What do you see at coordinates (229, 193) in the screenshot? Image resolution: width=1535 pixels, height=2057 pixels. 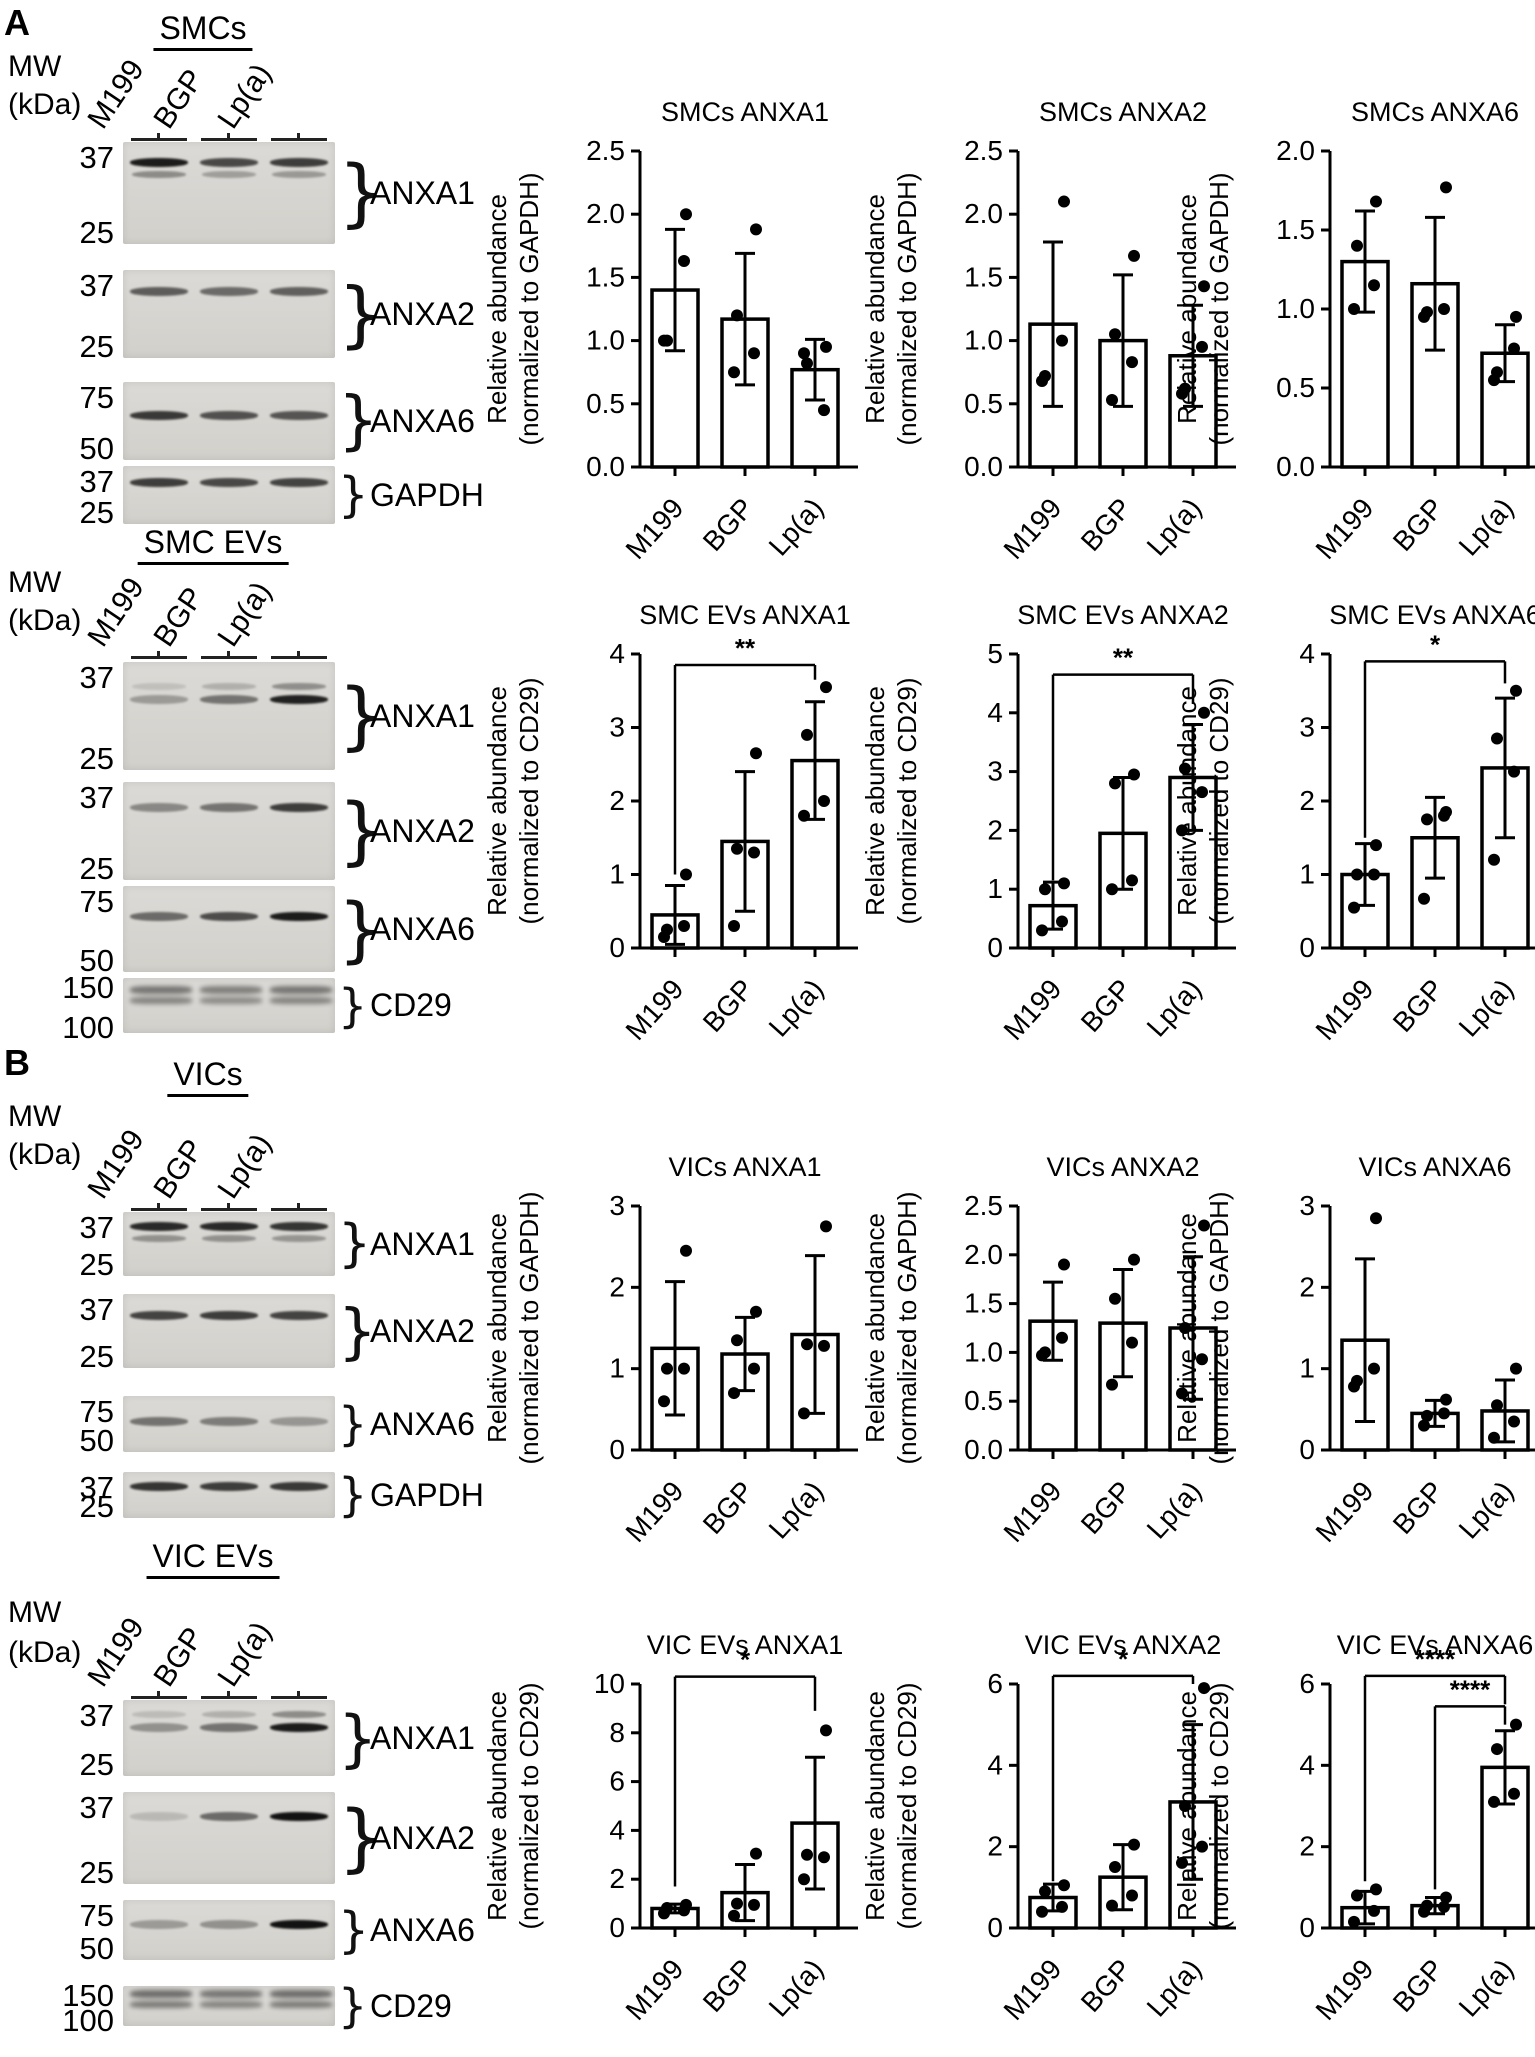 I see `blot-image-anxa1` at bounding box center [229, 193].